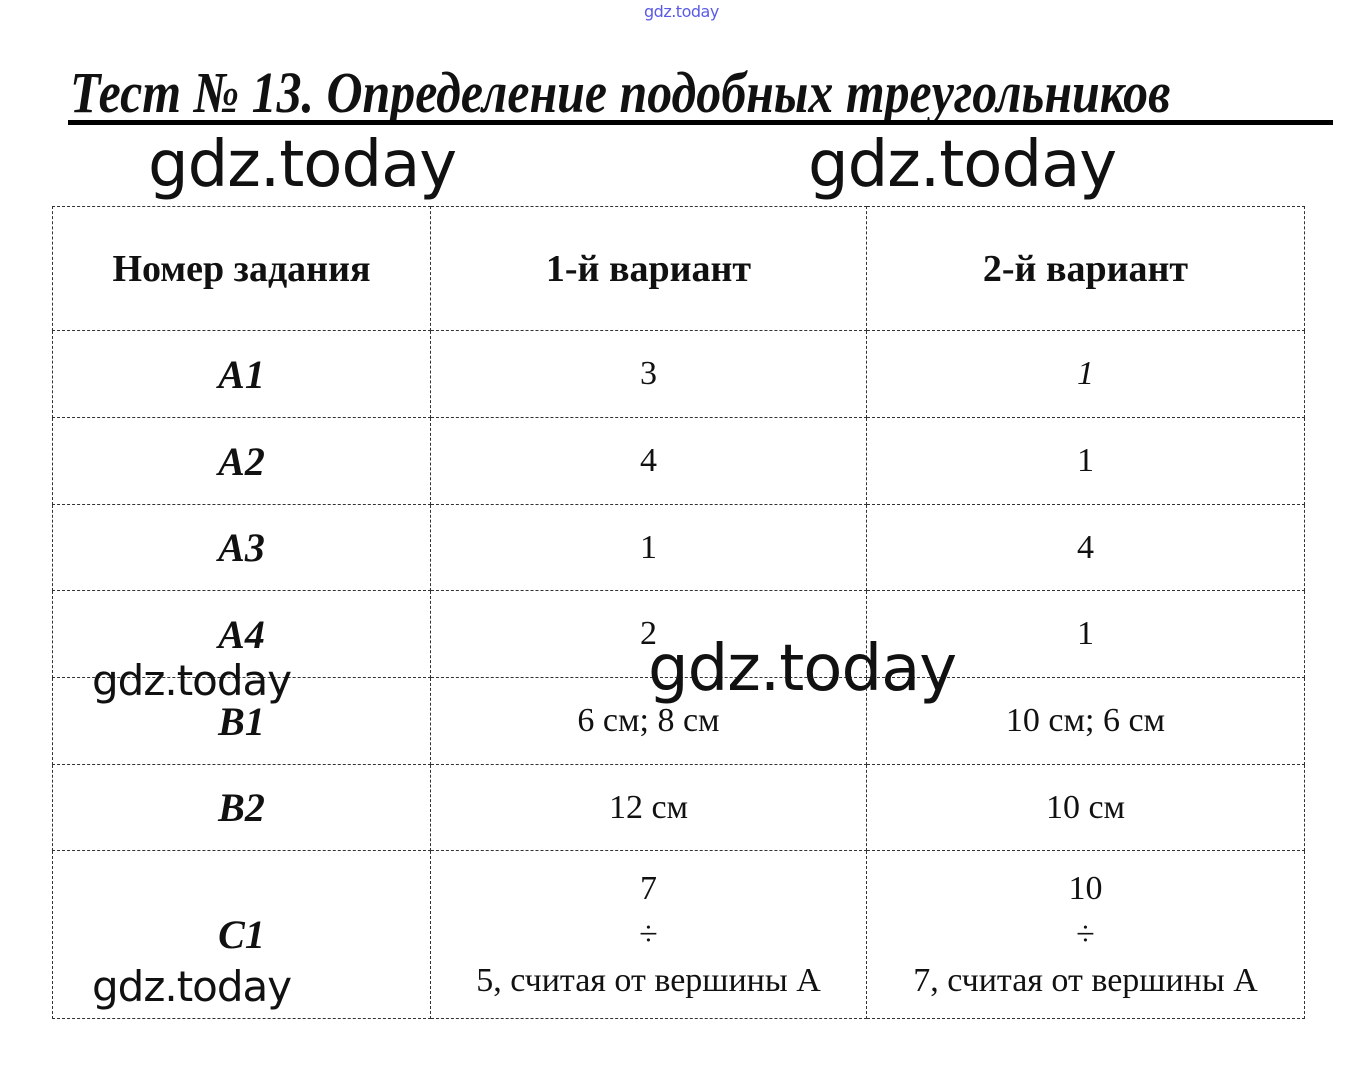 This screenshot has height=1086, width=1372. I want to click on task-number: A1, so click(241, 374).